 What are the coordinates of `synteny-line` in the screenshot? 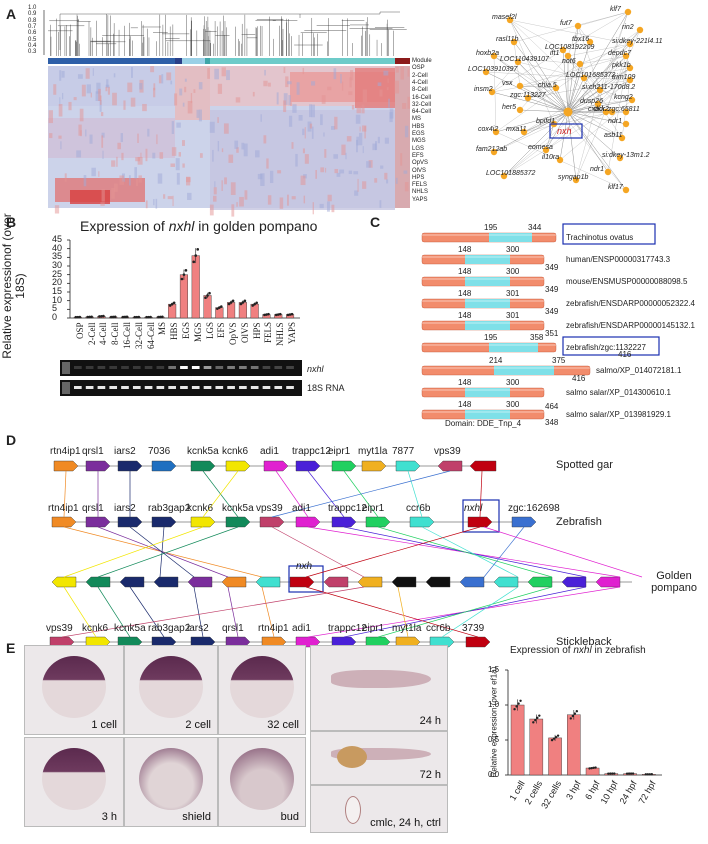 It's located at (393, 552).